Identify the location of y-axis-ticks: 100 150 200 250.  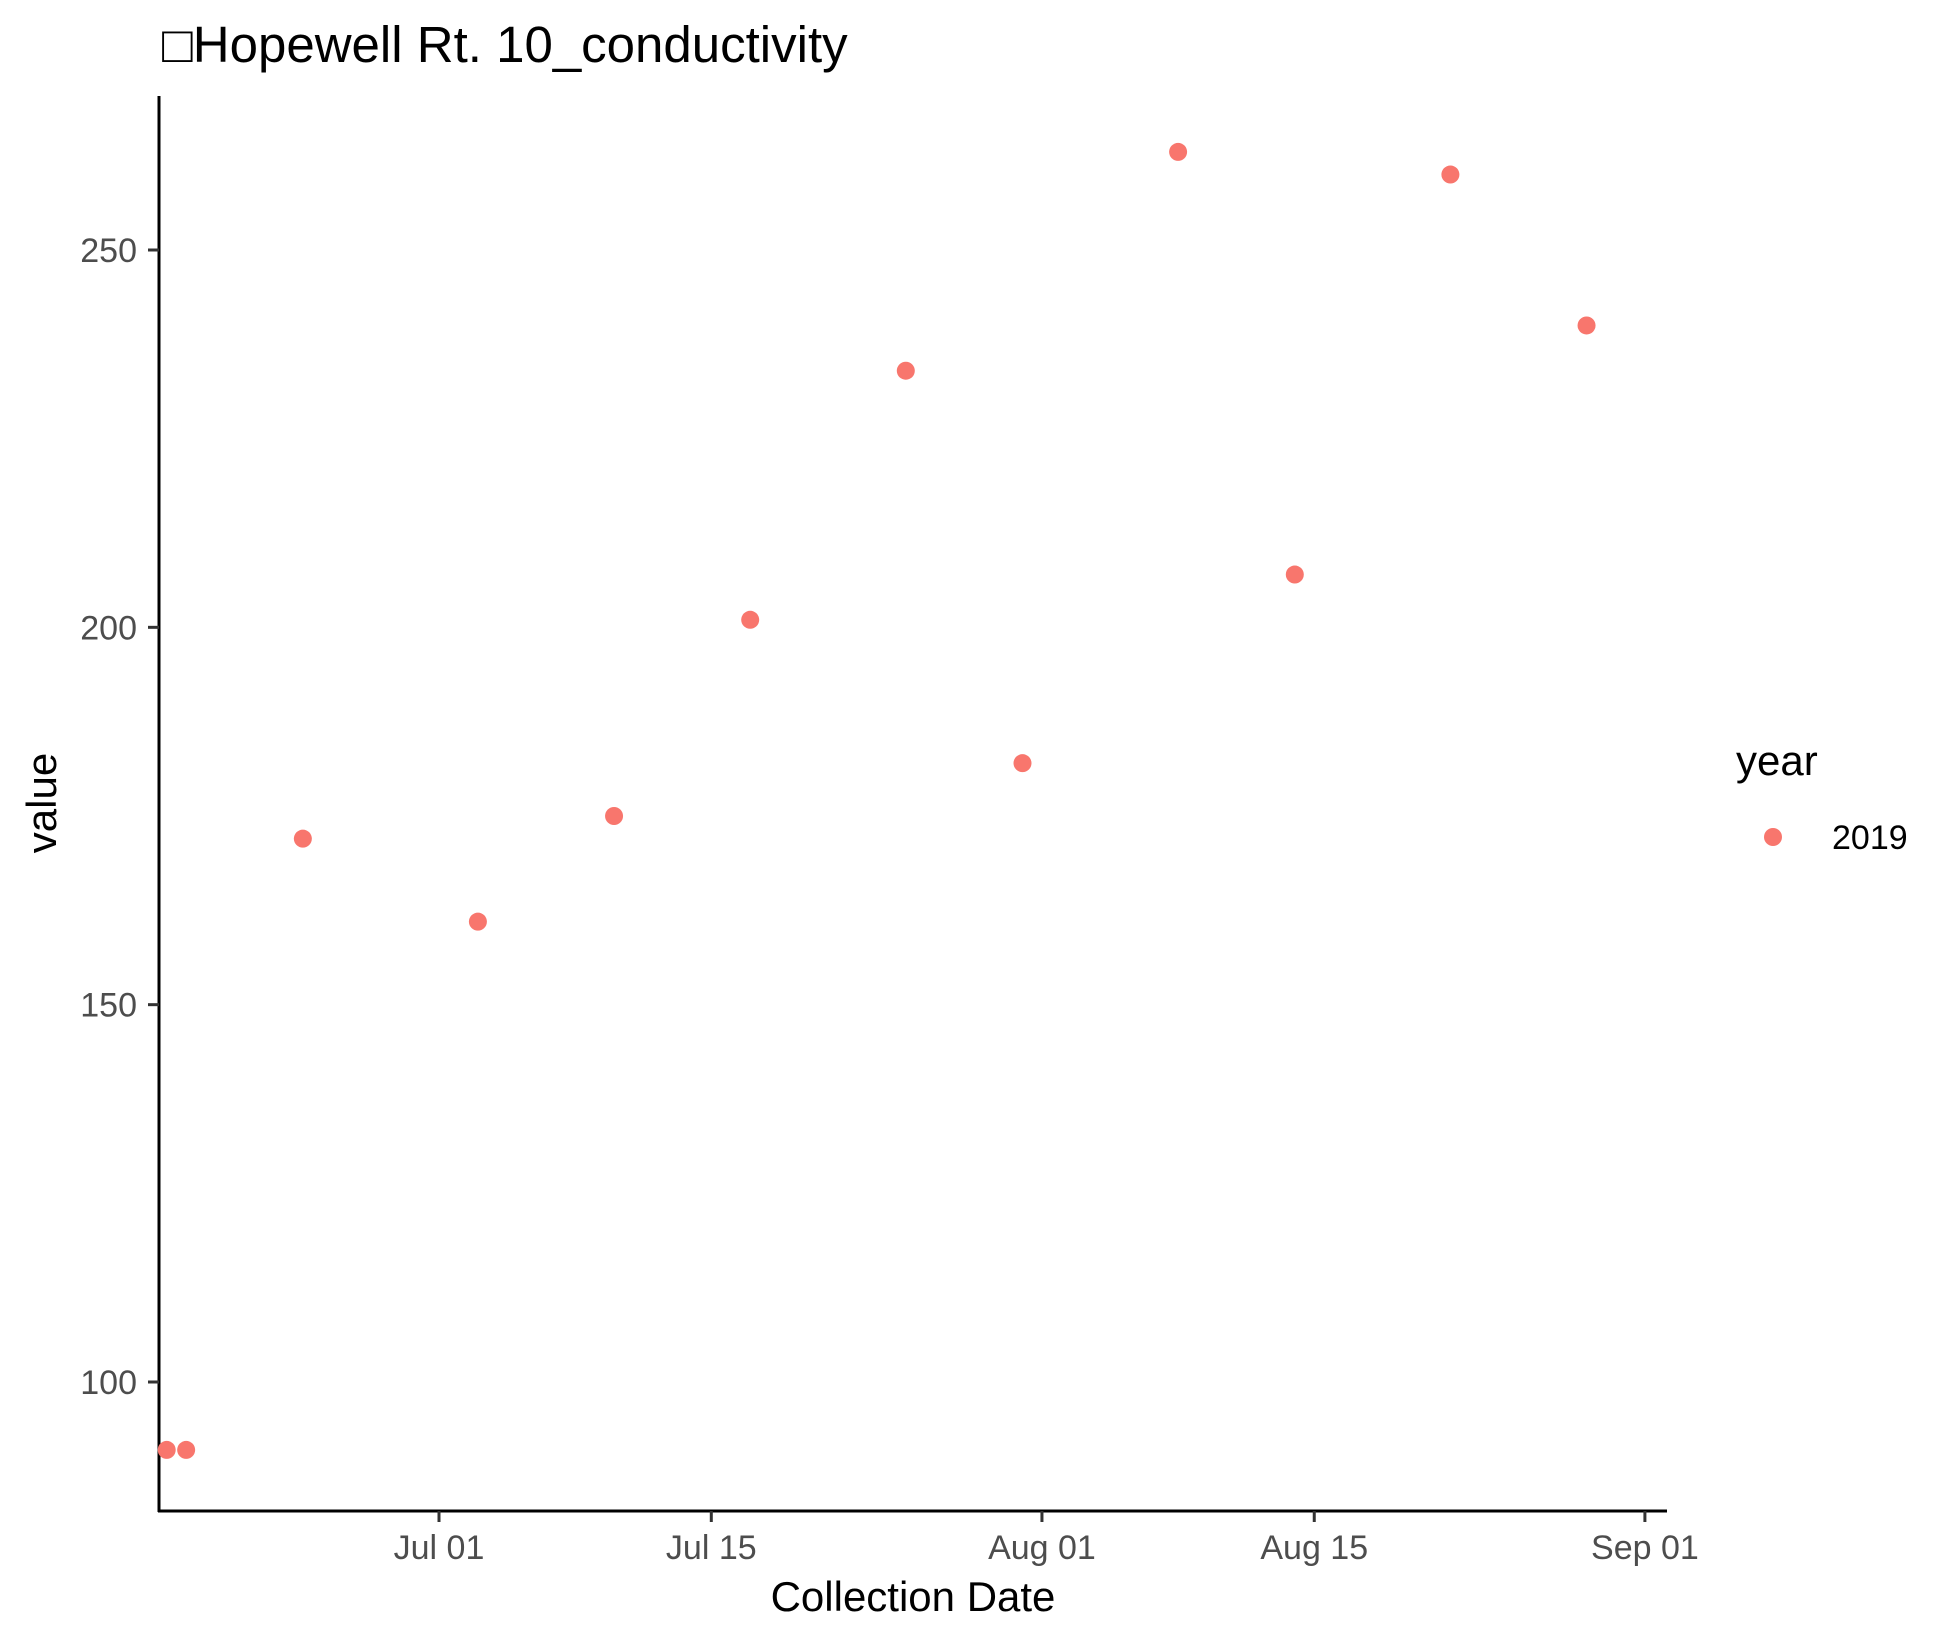
(119, 817).